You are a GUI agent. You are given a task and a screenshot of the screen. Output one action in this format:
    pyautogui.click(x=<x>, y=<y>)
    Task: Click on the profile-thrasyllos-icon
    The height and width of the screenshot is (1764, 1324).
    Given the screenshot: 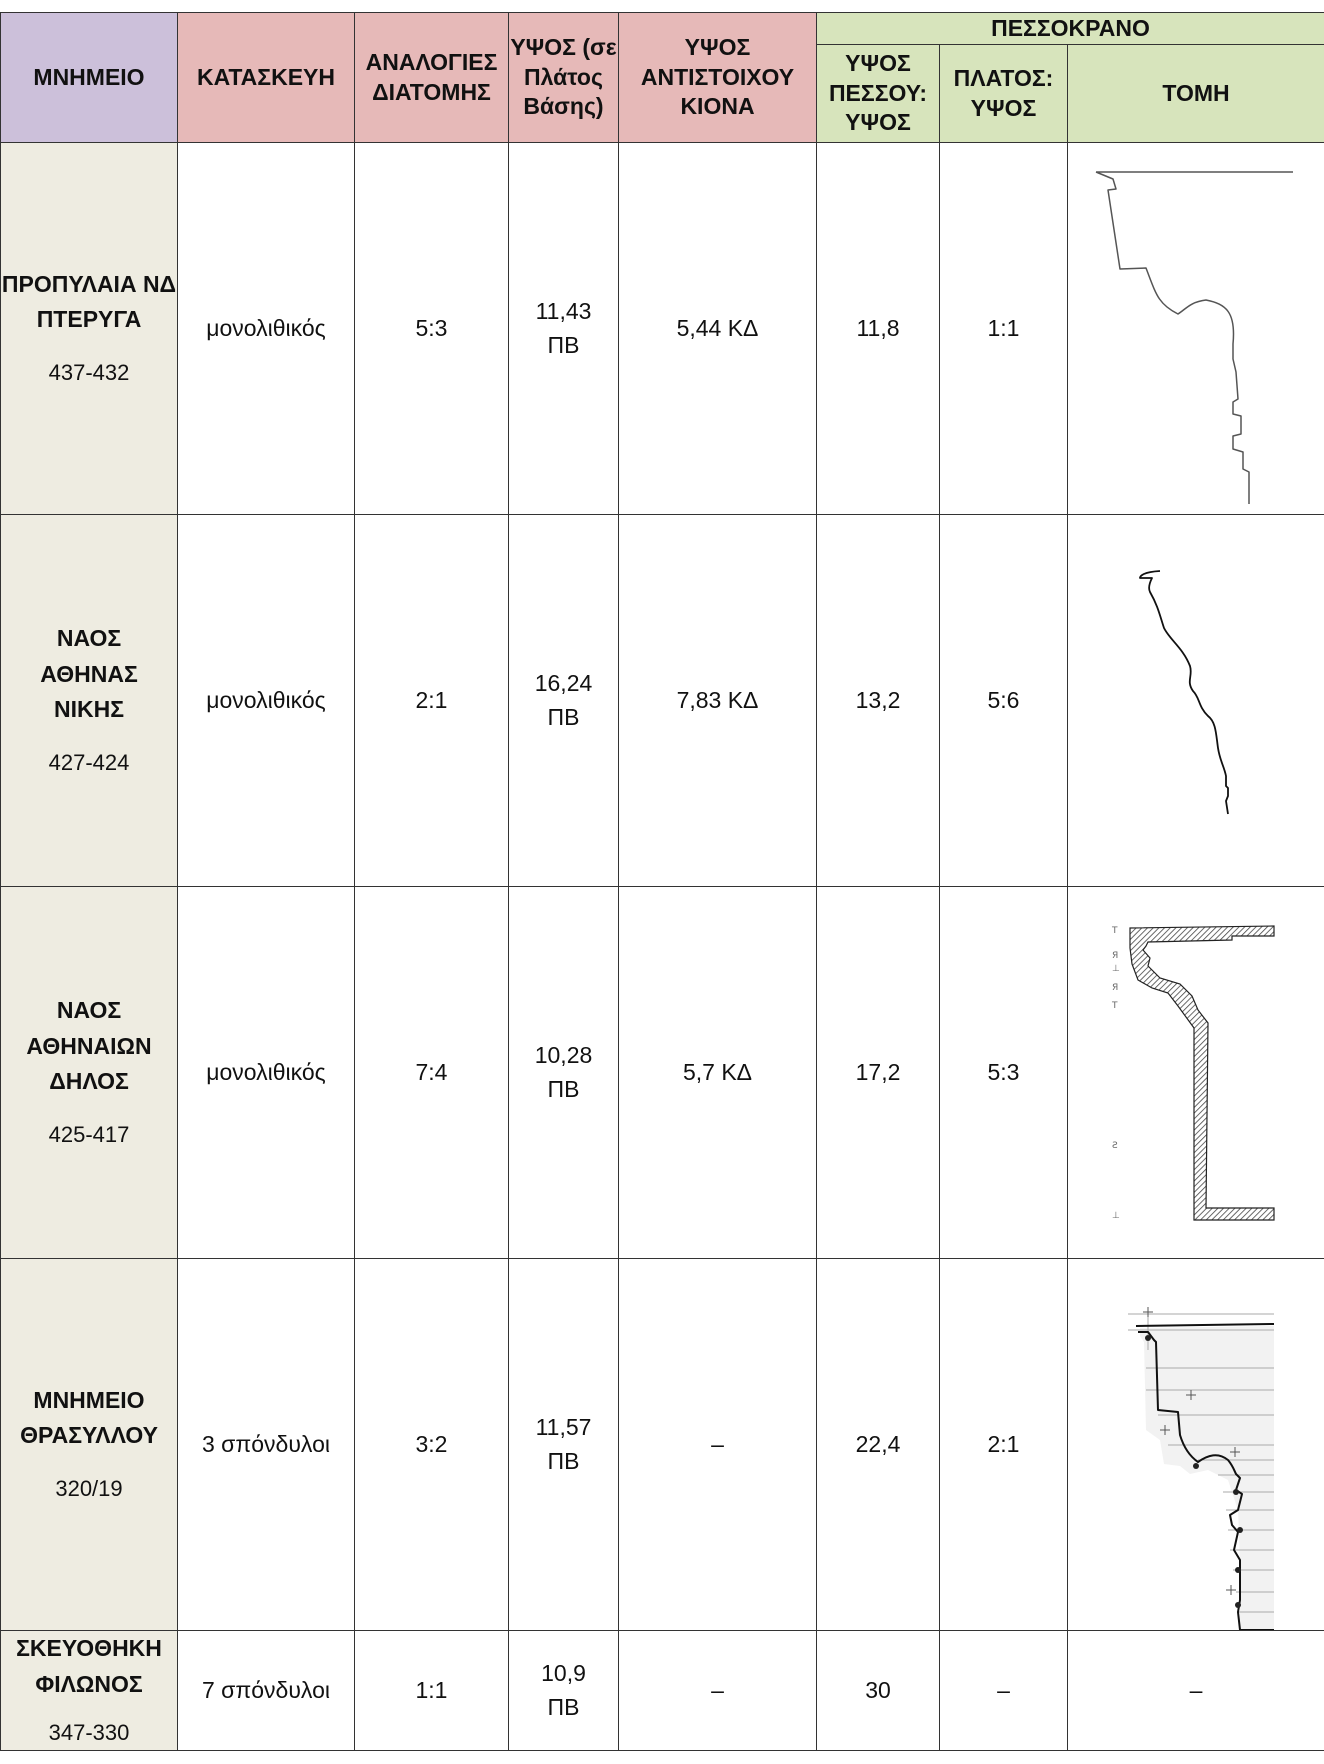 What is the action you would take?
    pyautogui.click(x=1201, y=1468)
    